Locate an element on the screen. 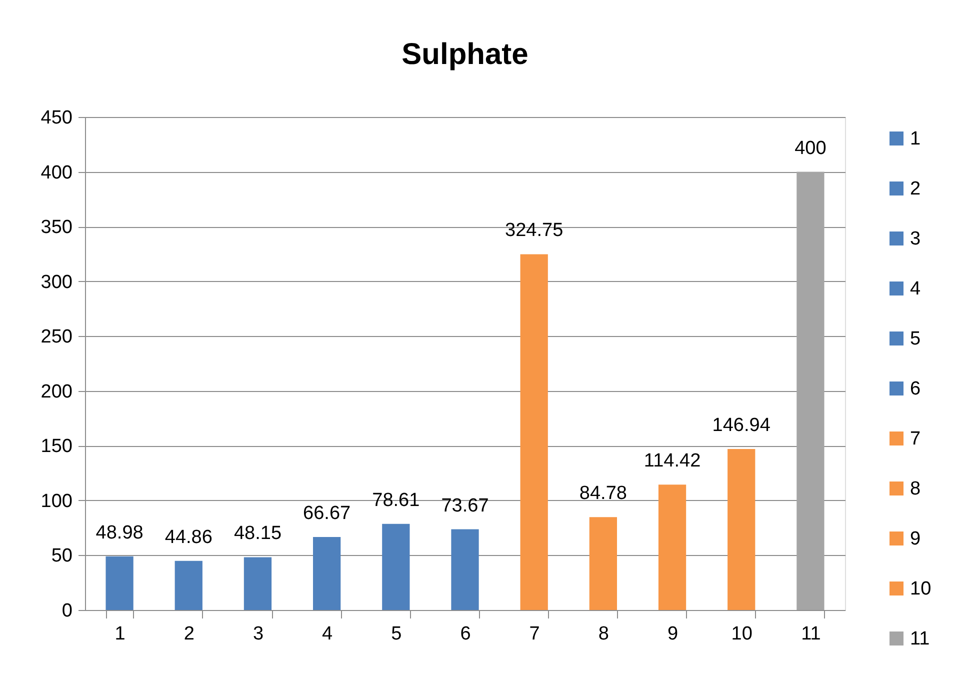  x-tick-label: 5 is located at coordinates (396, 634).